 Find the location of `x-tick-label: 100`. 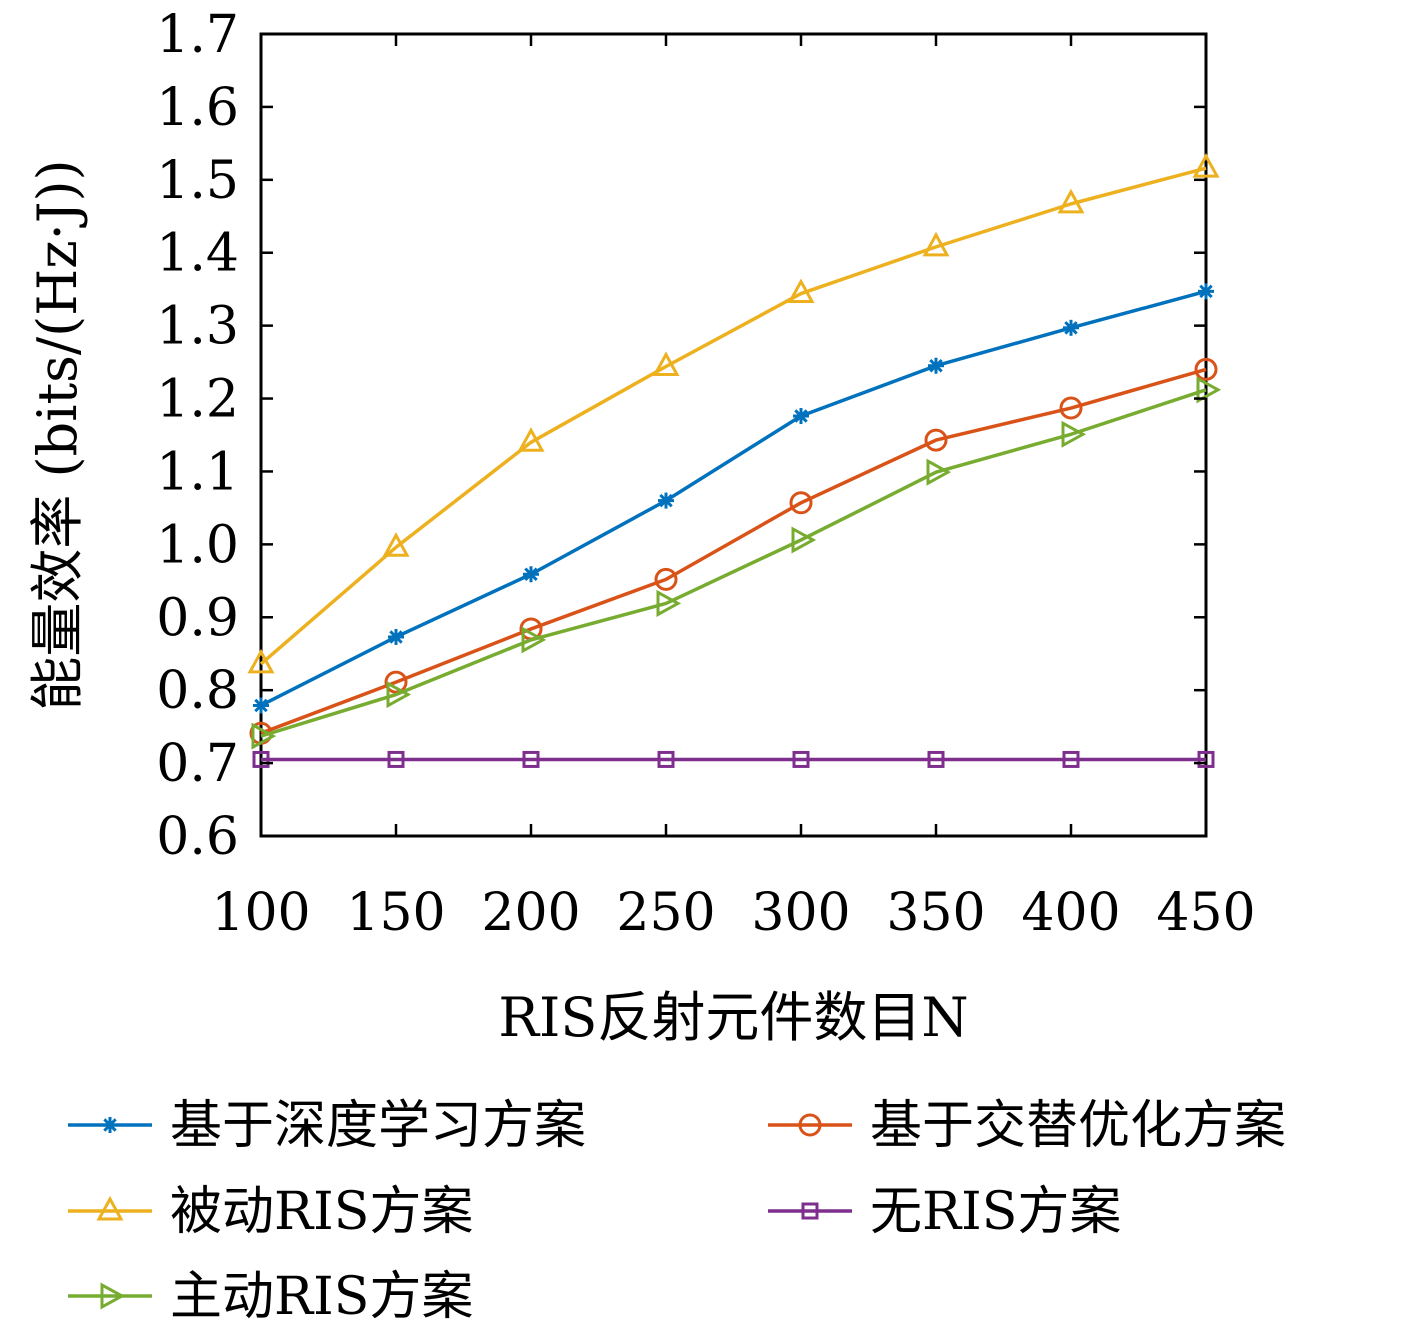

x-tick-label: 100 is located at coordinates (260, 913).